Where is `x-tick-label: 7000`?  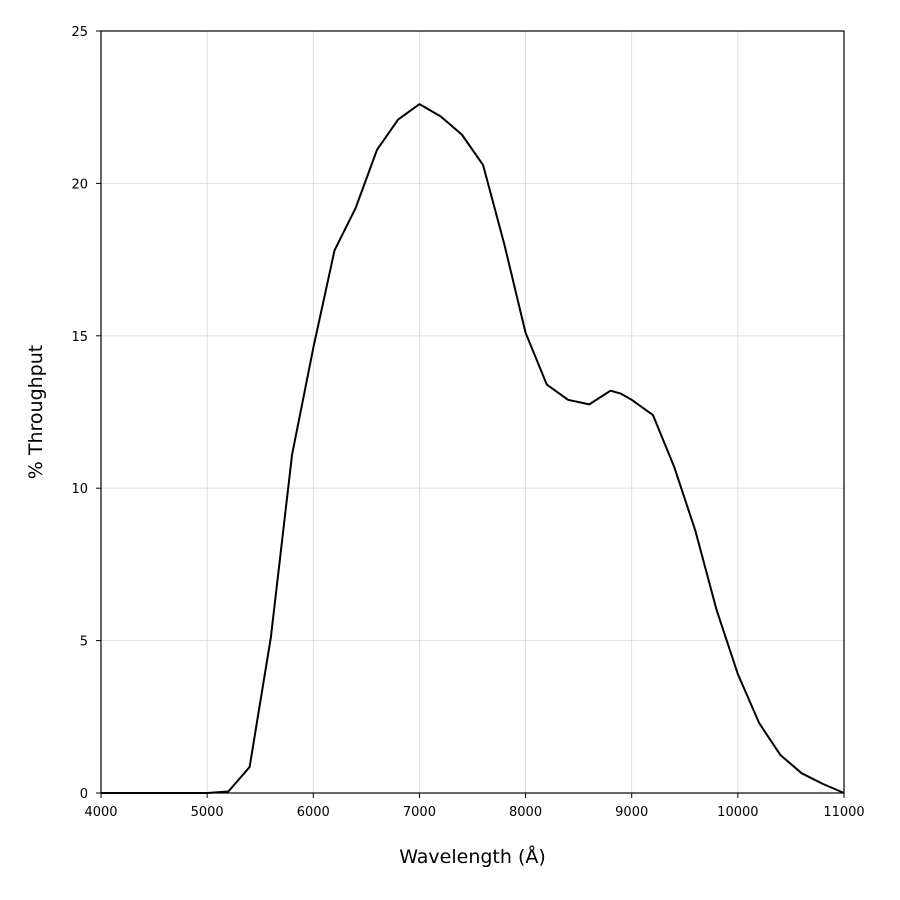 x-tick-label: 7000 is located at coordinates (419, 812).